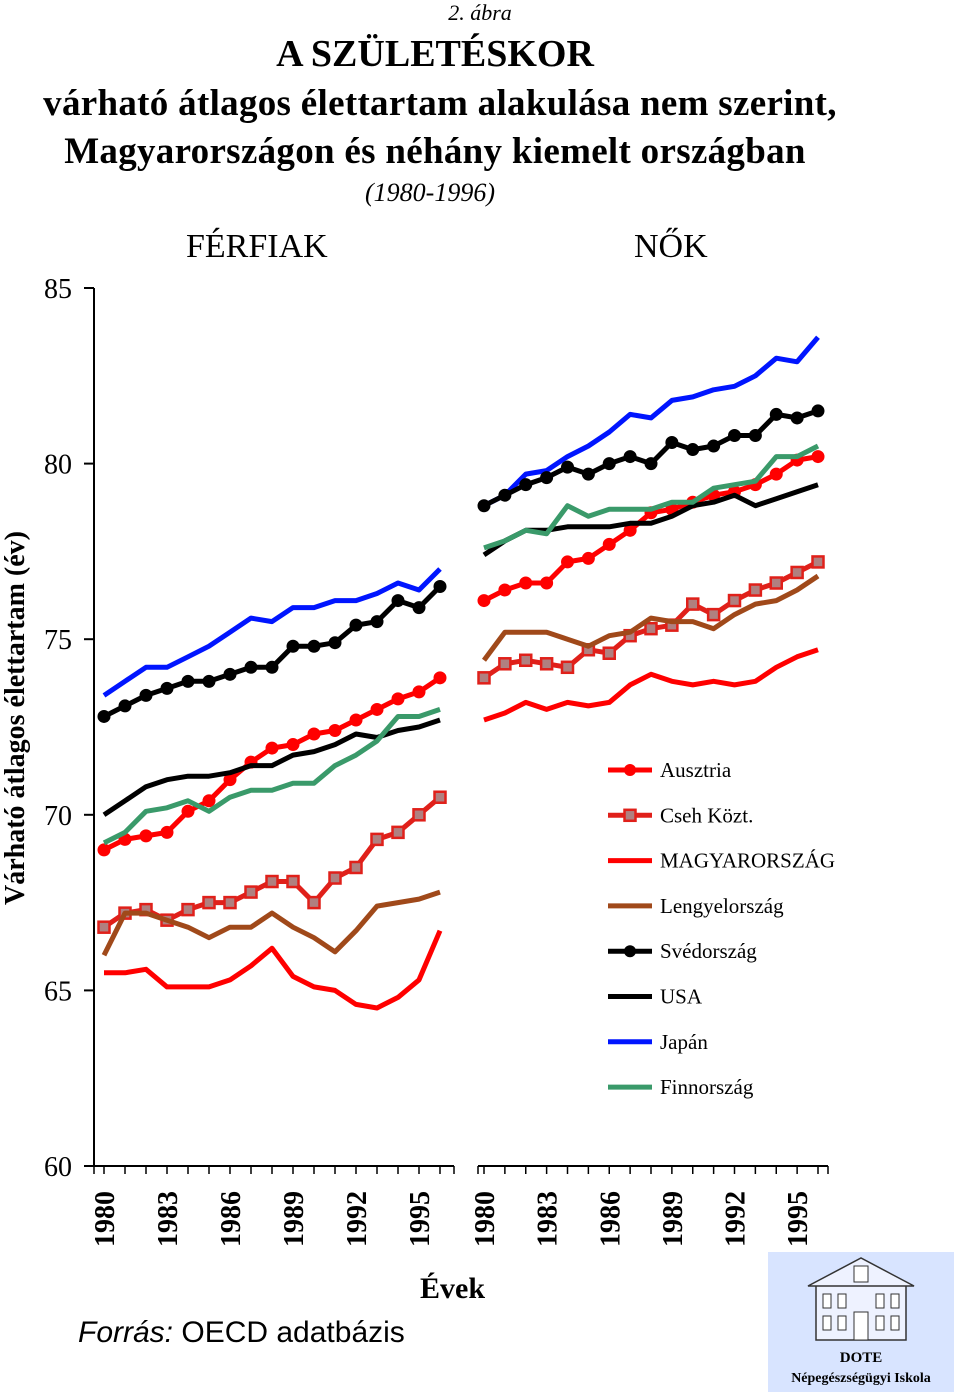  What do you see at coordinates (126, 1332) in the screenshot?
I see `source-label: Forrás:` at bounding box center [126, 1332].